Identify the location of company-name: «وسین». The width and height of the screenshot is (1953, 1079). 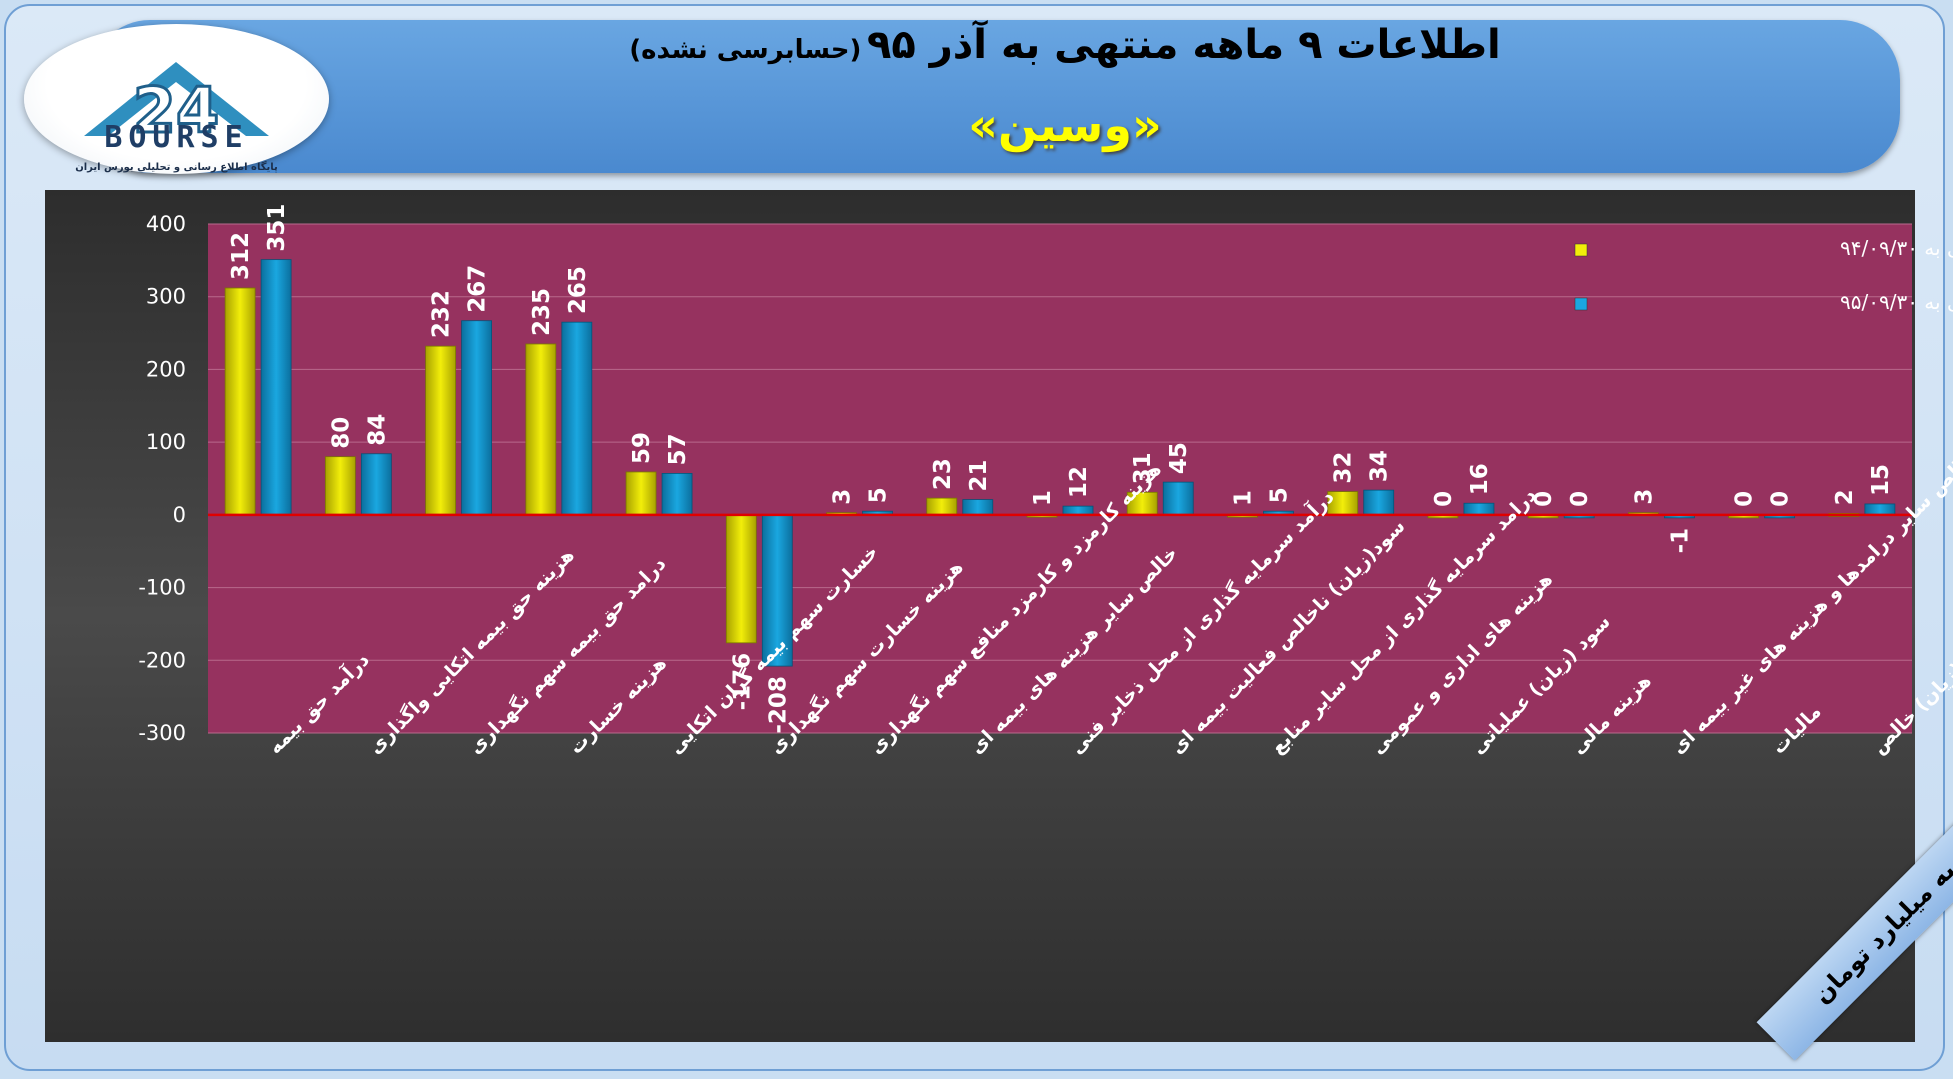
(1065, 125).